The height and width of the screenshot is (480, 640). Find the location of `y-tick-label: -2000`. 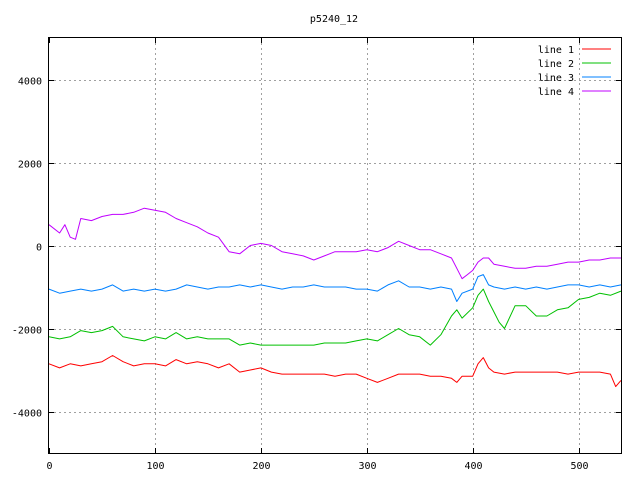

y-tick-label: -2000 is located at coordinates (27, 331).